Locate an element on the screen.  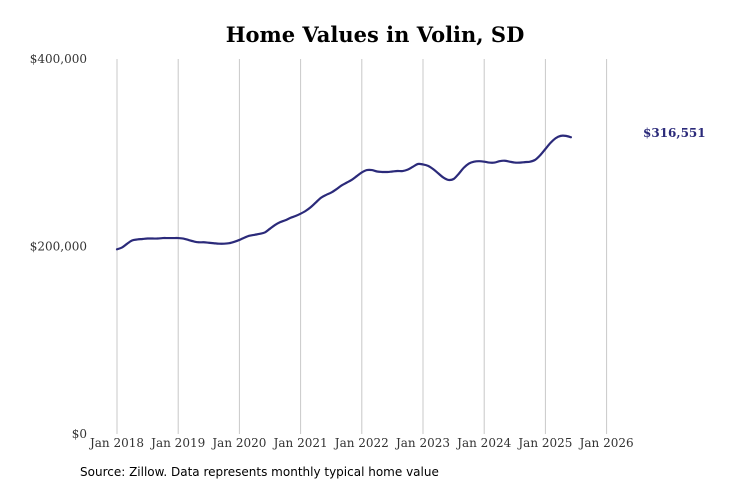
x-tick-label-0: Jan 2018 is located at coordinates (116, 443).